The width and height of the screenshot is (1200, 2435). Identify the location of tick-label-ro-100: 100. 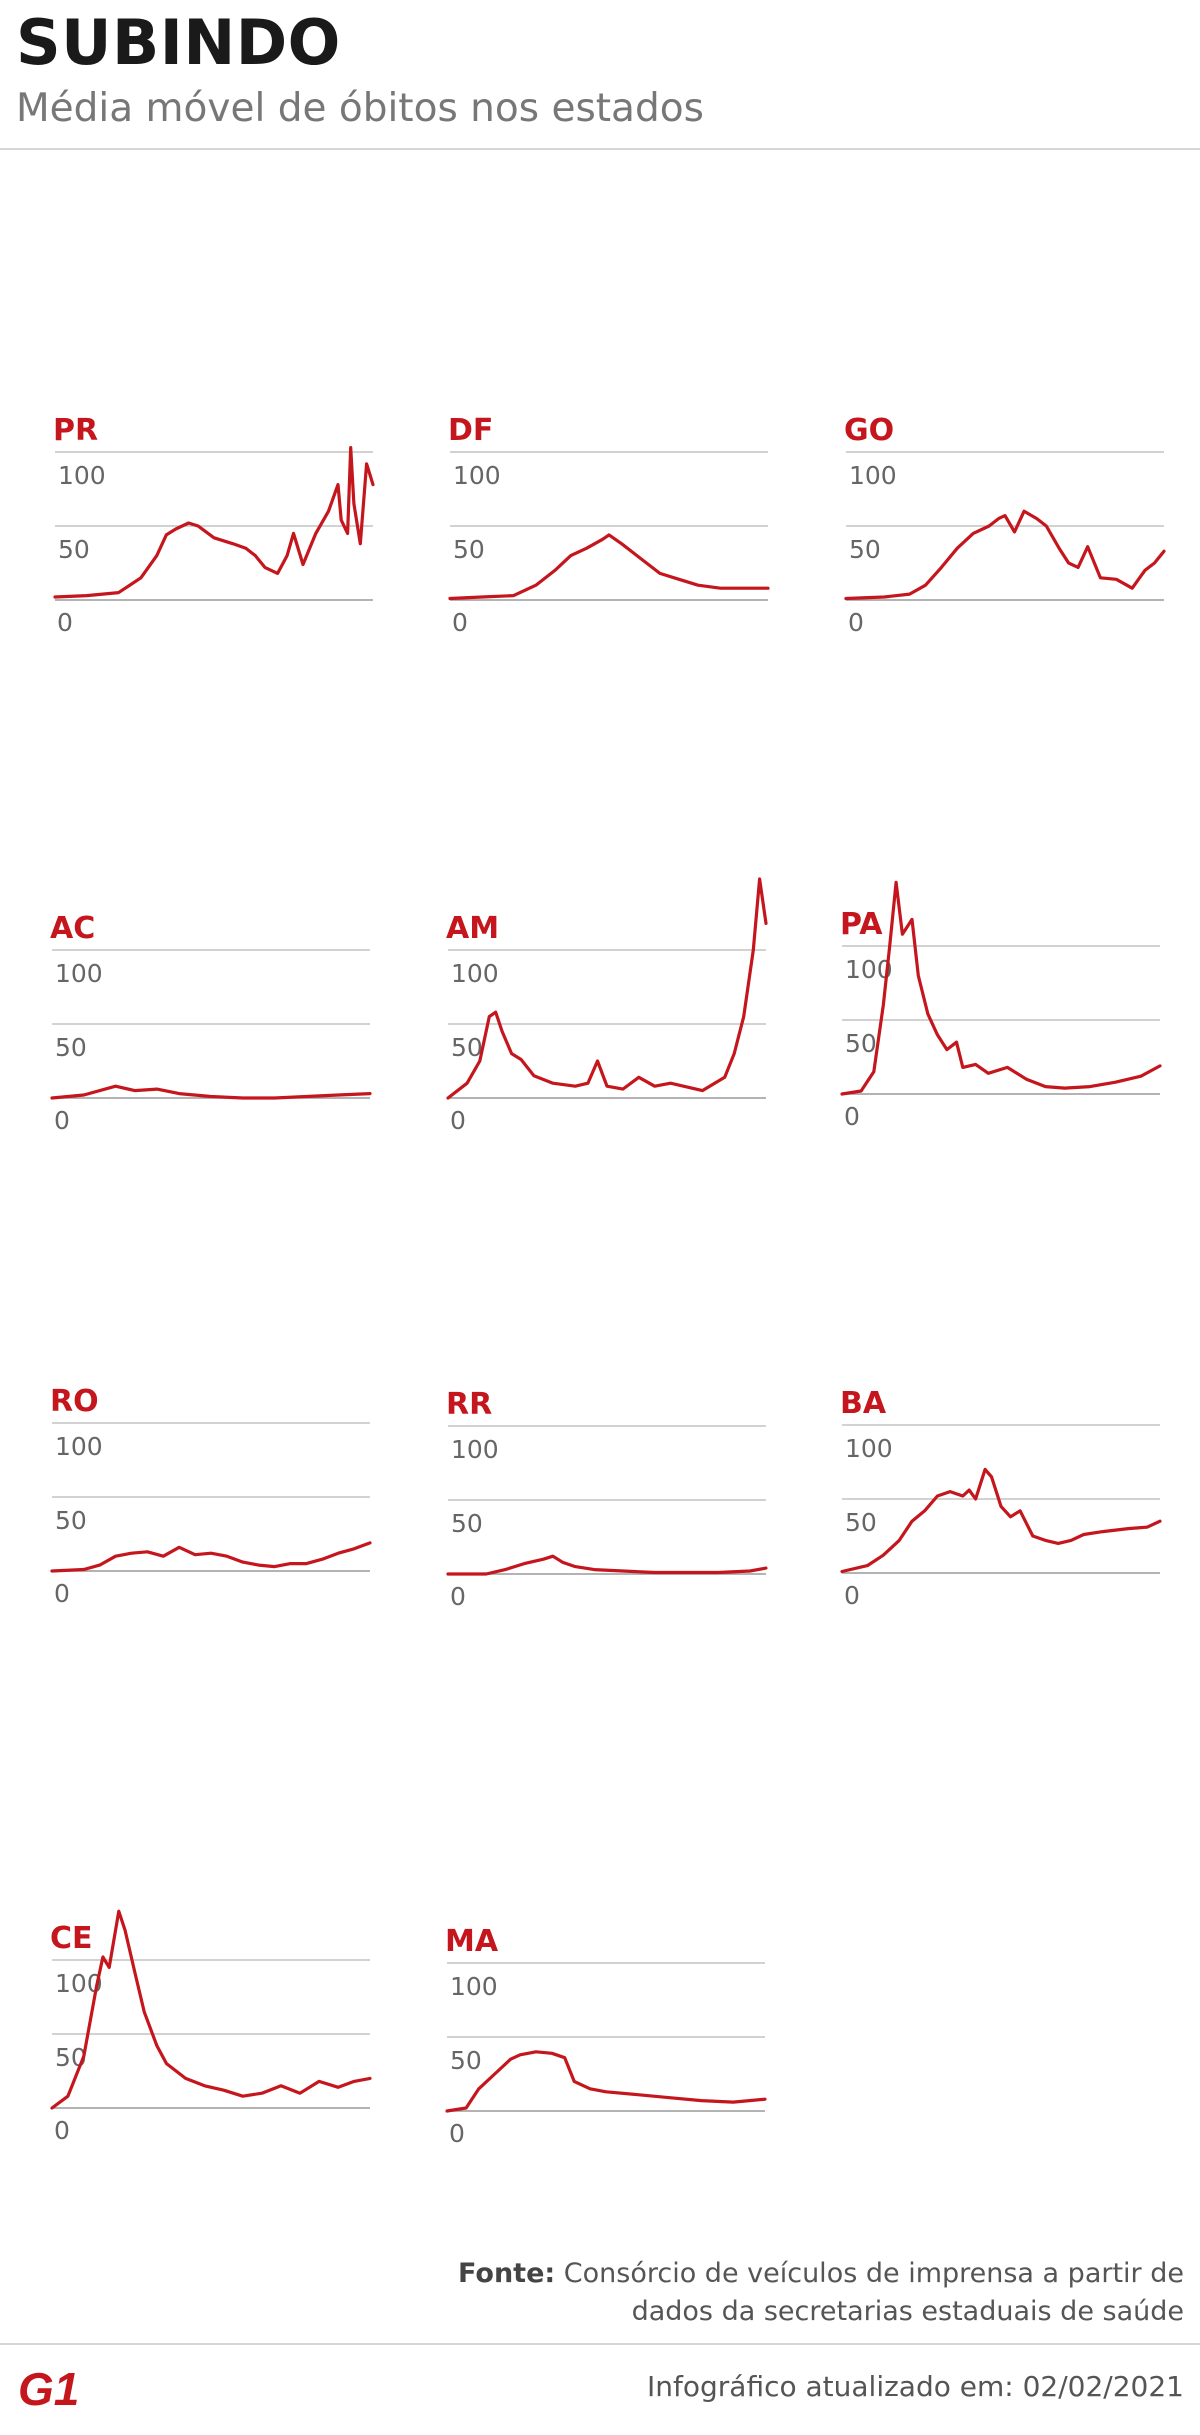
(79, 1446).